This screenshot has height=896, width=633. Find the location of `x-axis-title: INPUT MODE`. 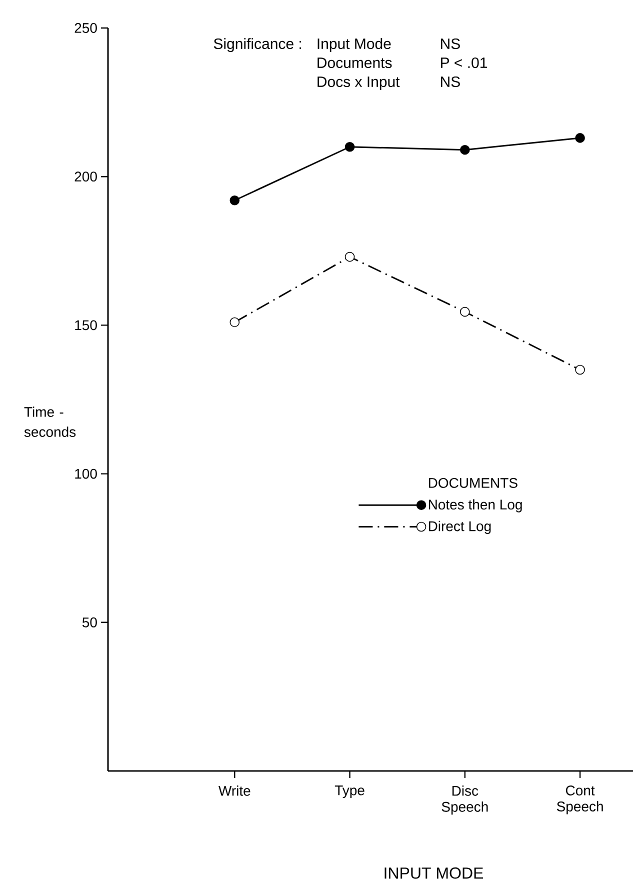

x-axis-title: INPUT MODE is located at coordinates (434, 873).